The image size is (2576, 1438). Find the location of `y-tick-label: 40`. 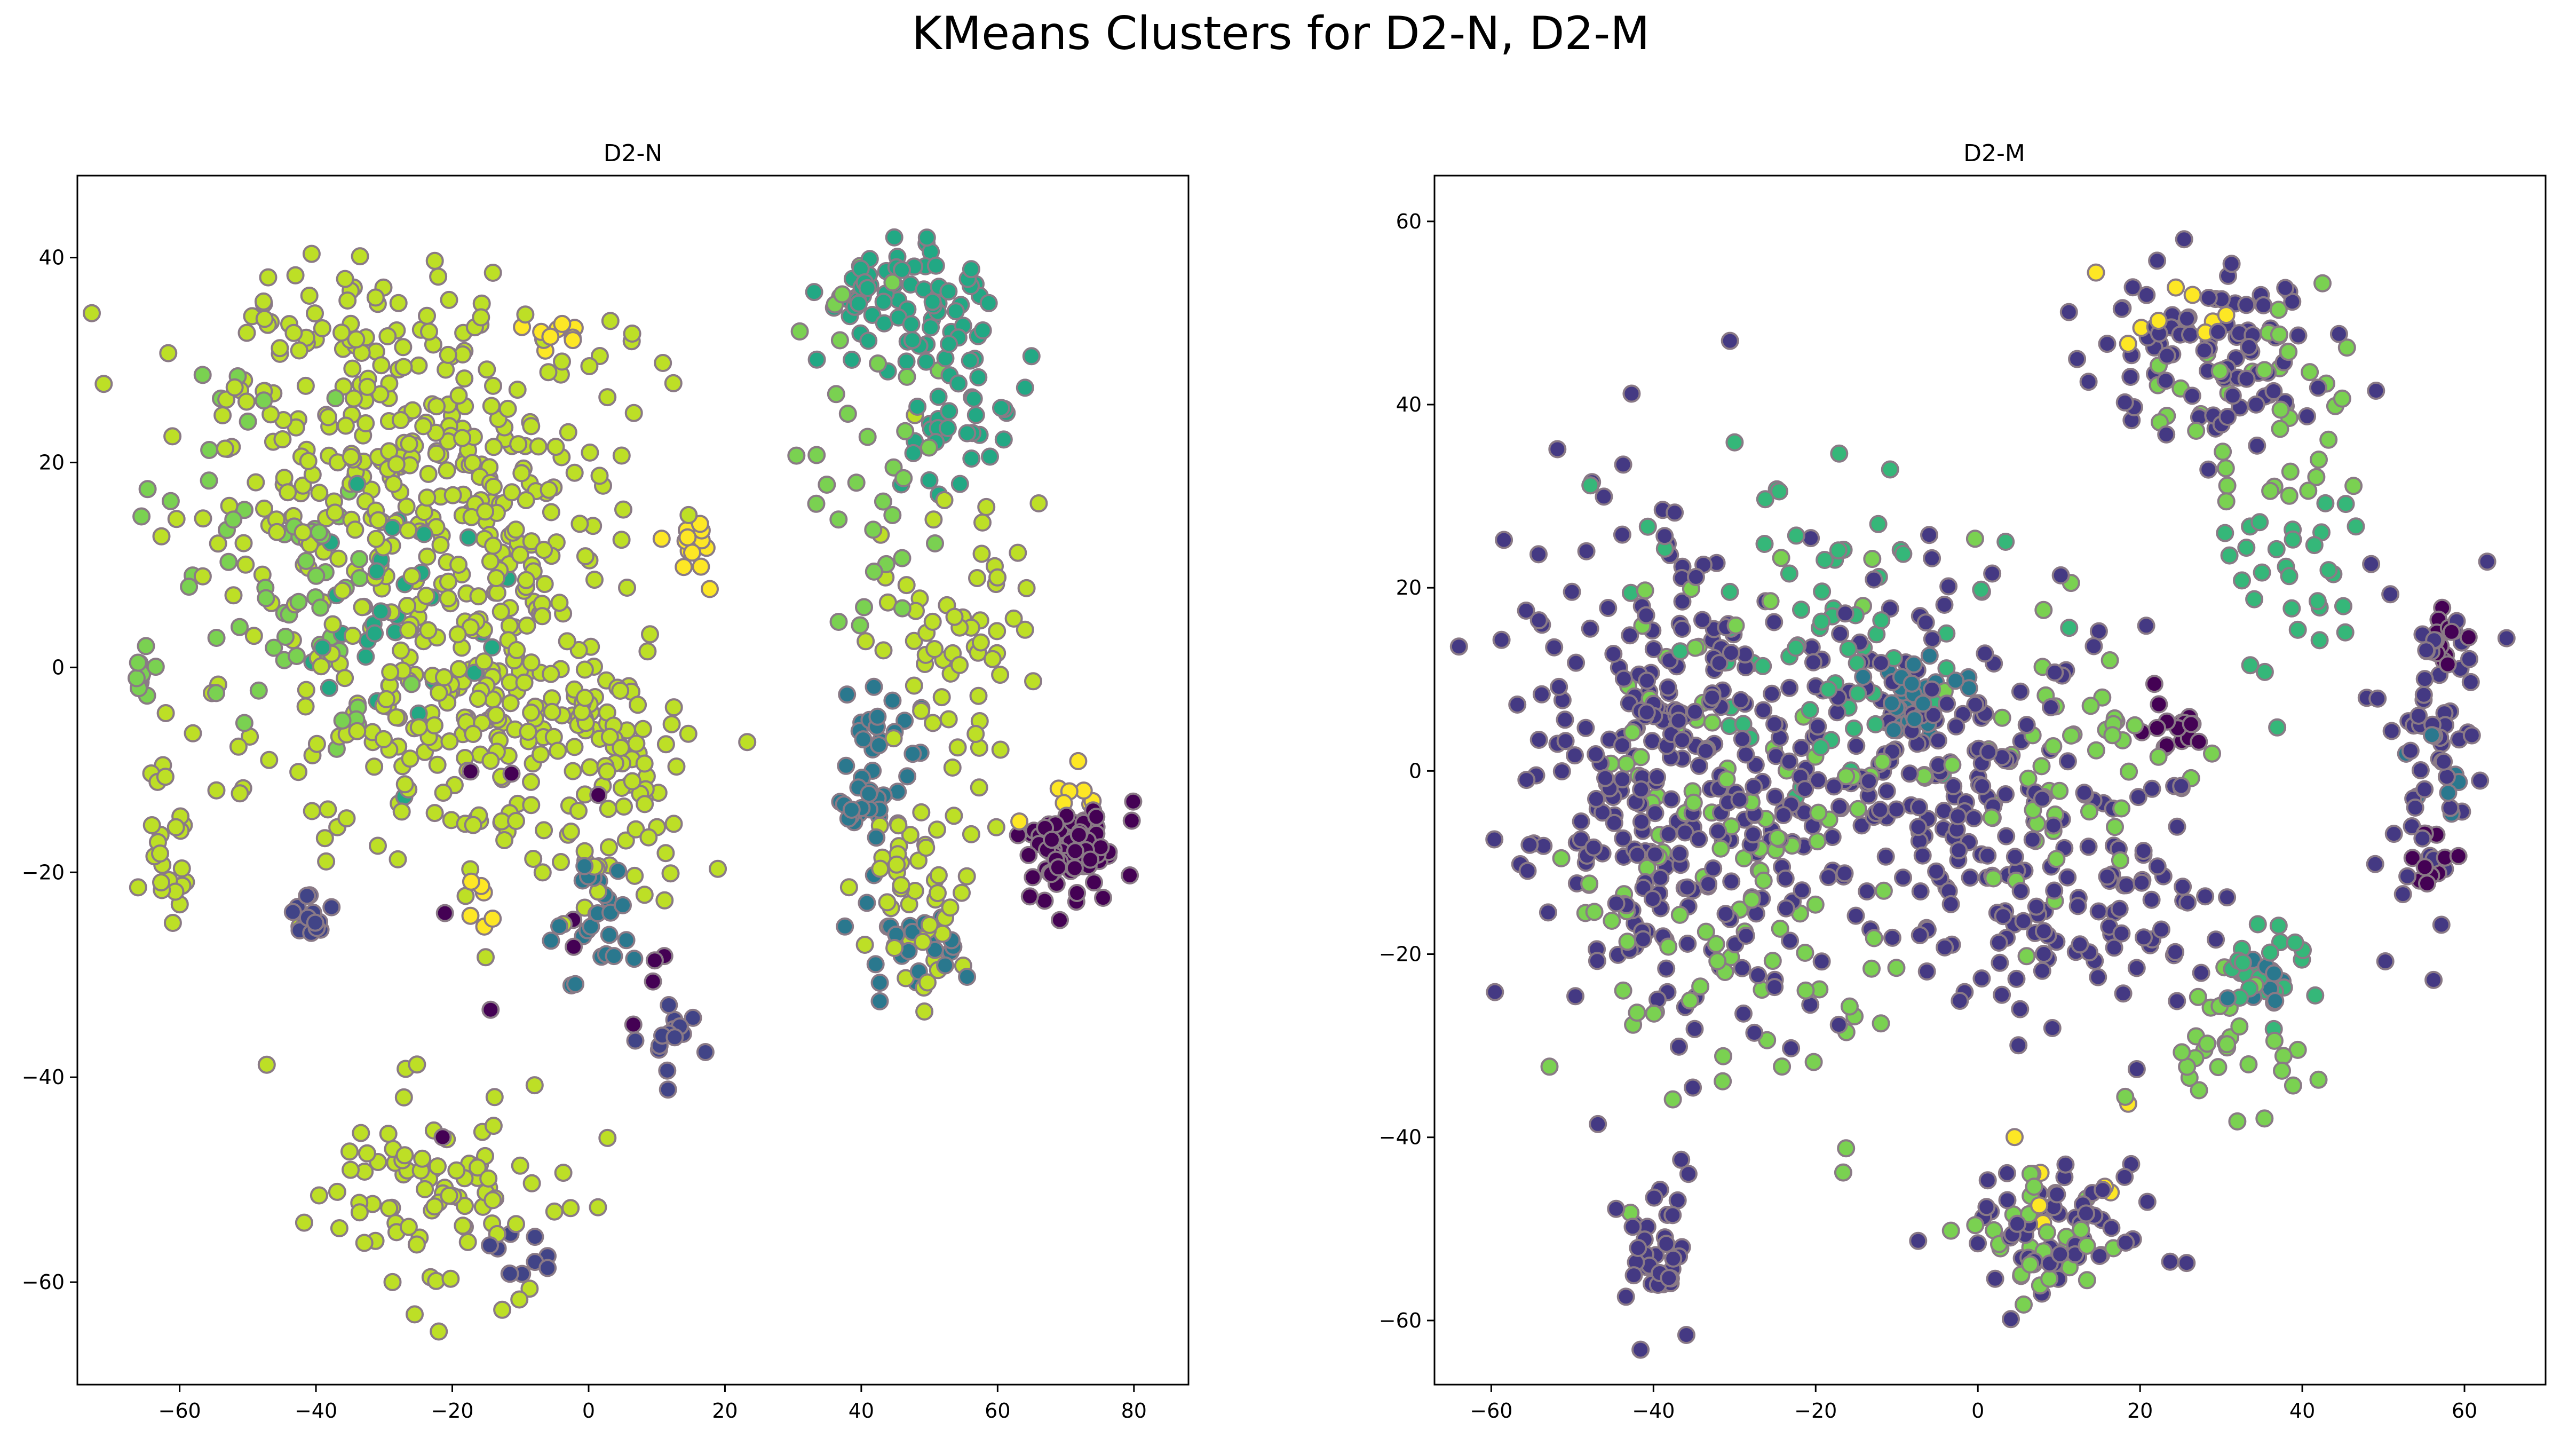

y-tick-label: 40 is located at coordinates (1409, 404).